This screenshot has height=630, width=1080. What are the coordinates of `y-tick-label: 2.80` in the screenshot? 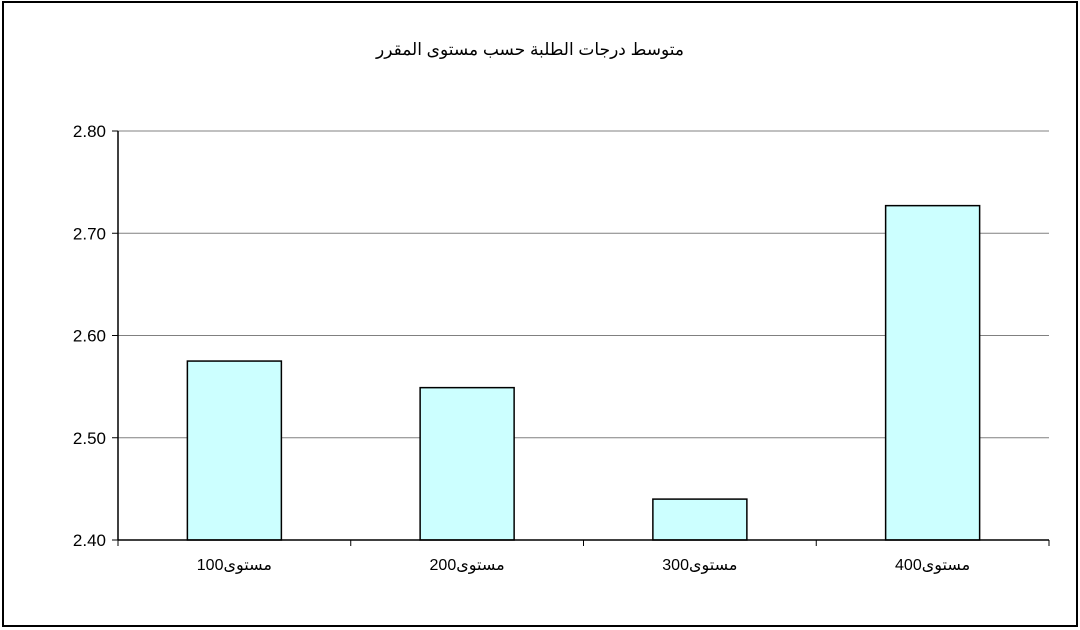 It's located at (89, 131).